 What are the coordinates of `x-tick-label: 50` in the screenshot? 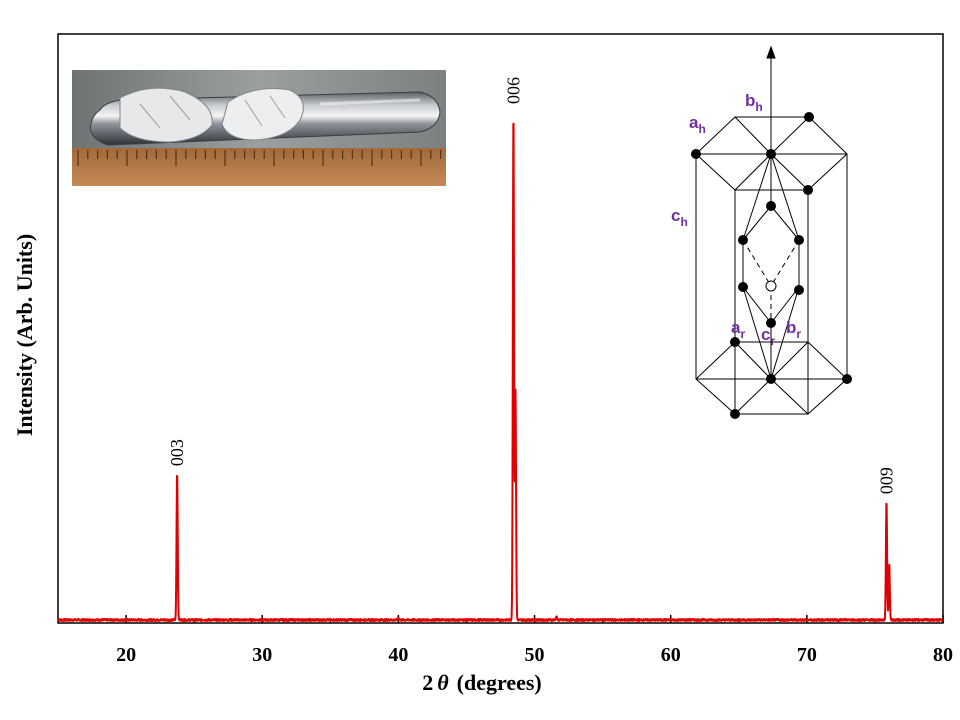 It's located at (535, 655).